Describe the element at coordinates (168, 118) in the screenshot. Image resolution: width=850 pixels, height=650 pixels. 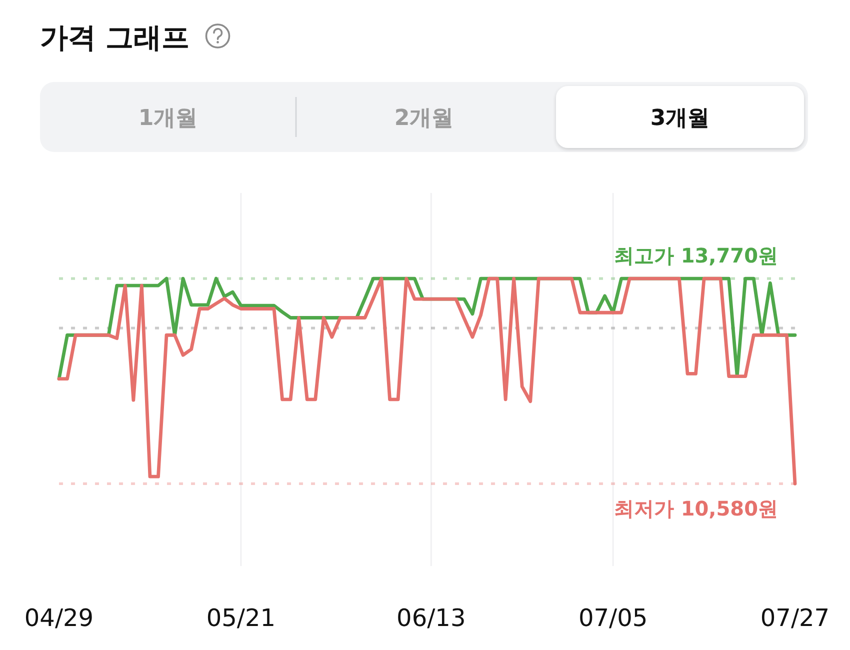
I see `text: 1개월` at that location.